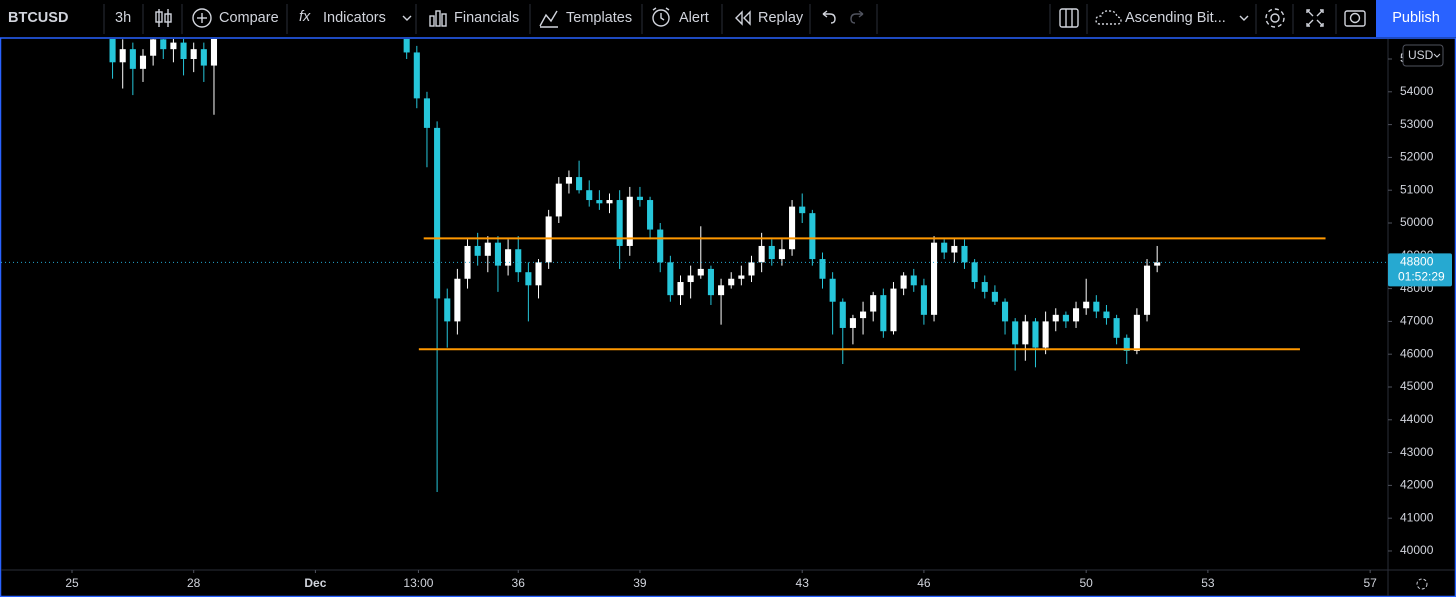 Image resolution: width=1456 pixels, height=597 pixels. What do you see at coordinates (519, 583) in the screenshot?
I see `x-tick-label: 36` at bounding box center [519, 583].